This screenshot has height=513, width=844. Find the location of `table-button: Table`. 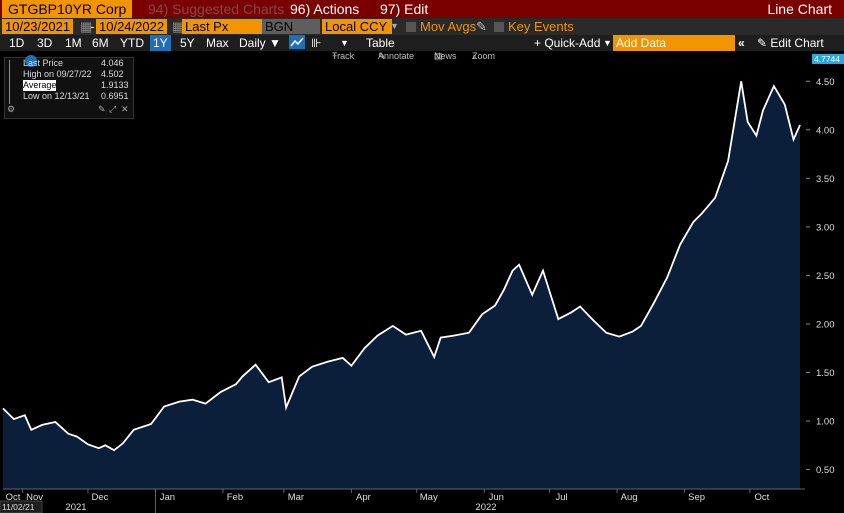

table-button: Table is located at coordinates (380, 43).